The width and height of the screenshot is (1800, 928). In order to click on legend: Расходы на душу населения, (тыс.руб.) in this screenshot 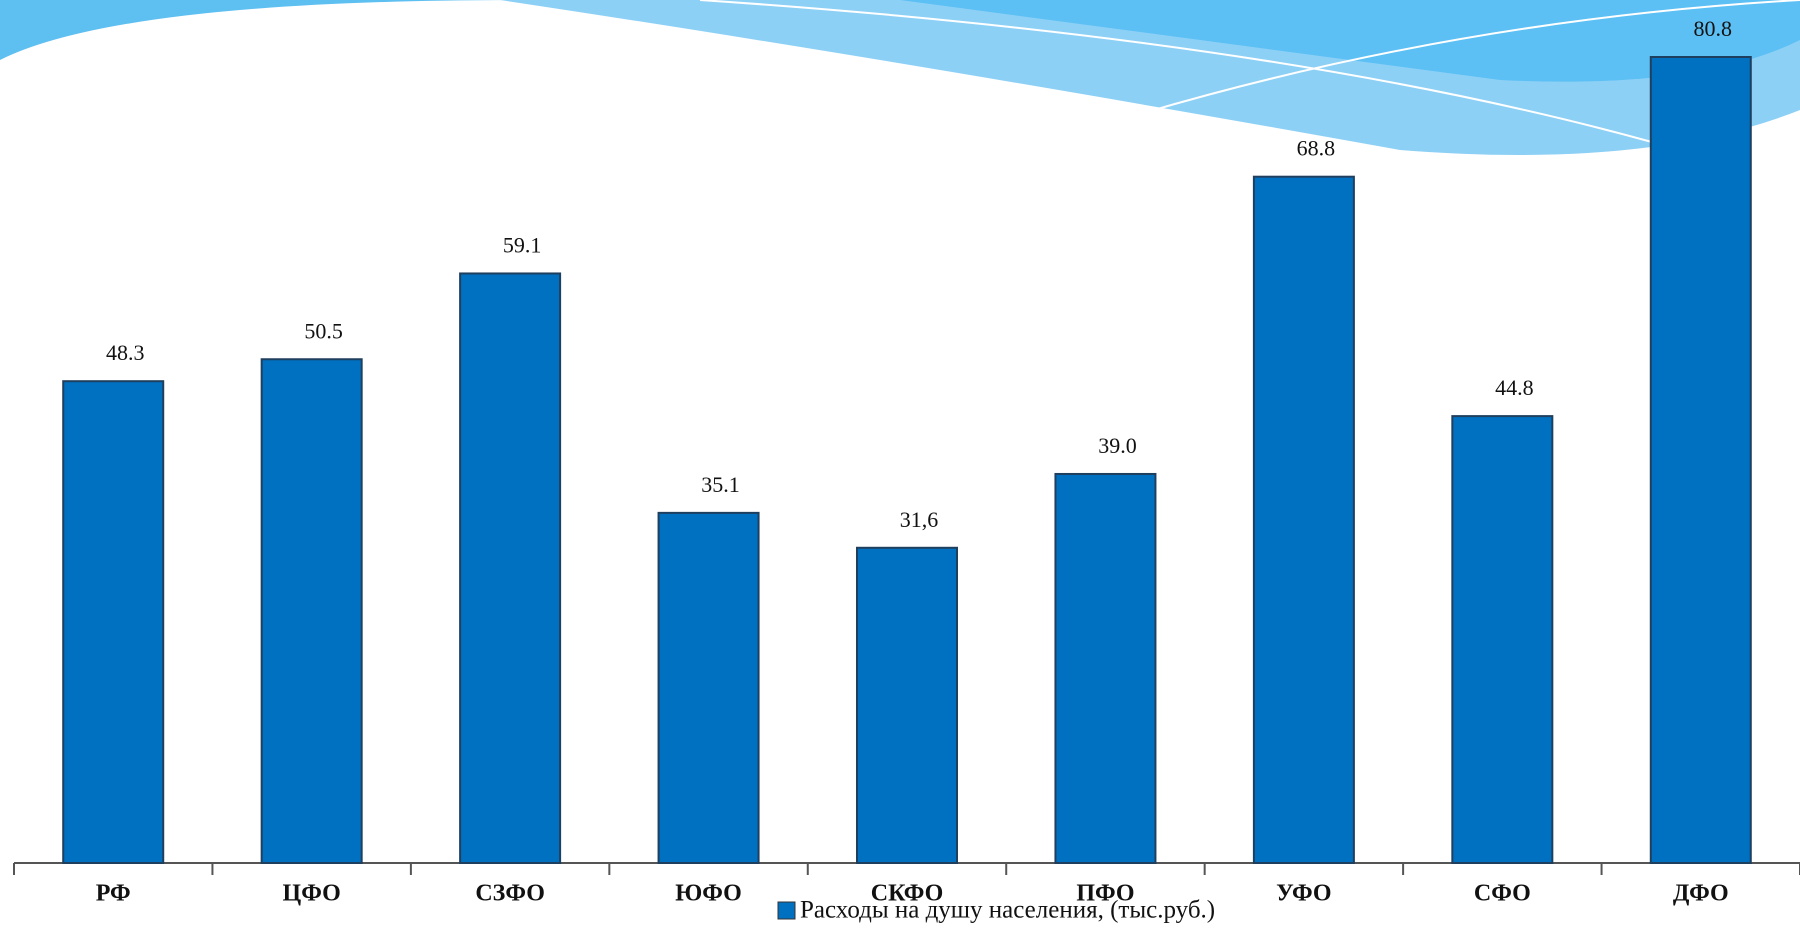, I will do `click(996, 910)`.